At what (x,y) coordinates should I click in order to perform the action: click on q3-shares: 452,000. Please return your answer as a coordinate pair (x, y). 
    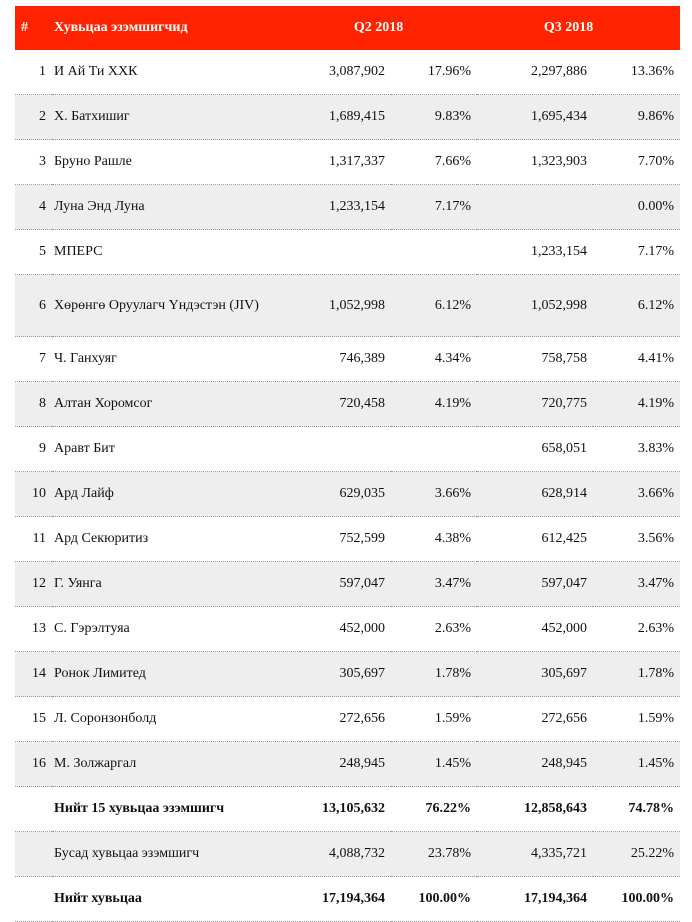
    Looking at the image, I should click on (535, 629).